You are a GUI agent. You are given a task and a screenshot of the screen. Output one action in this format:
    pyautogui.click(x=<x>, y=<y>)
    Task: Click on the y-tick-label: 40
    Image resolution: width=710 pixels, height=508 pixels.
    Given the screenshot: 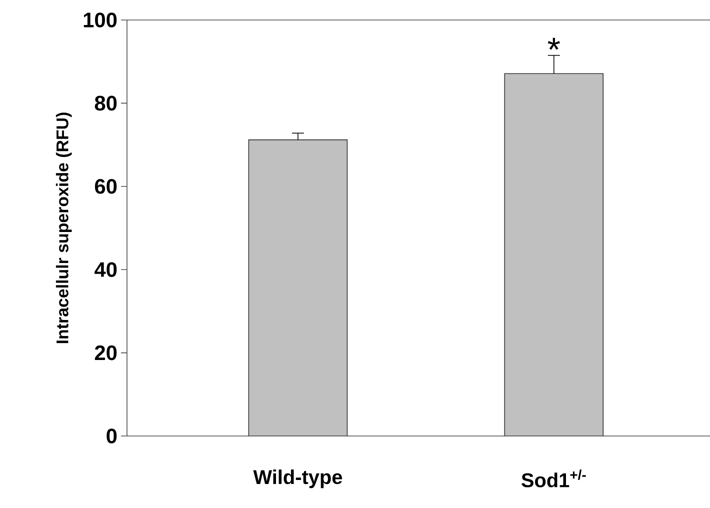 What is the action you would take?
    pyautogui.click(x=105, y=270)
    